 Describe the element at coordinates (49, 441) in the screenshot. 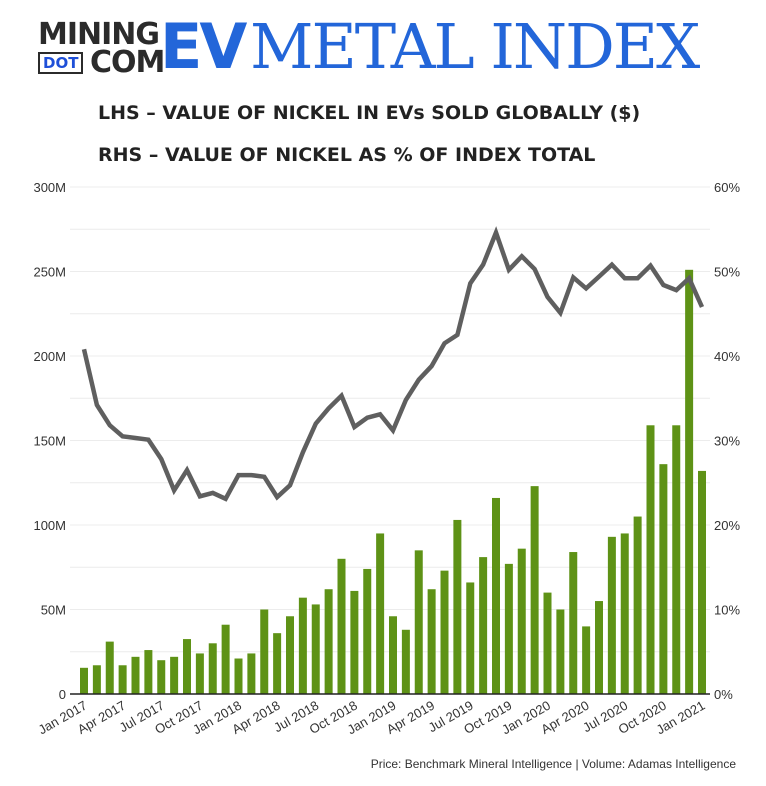

I see `left-tick-label: 150M` at that location.